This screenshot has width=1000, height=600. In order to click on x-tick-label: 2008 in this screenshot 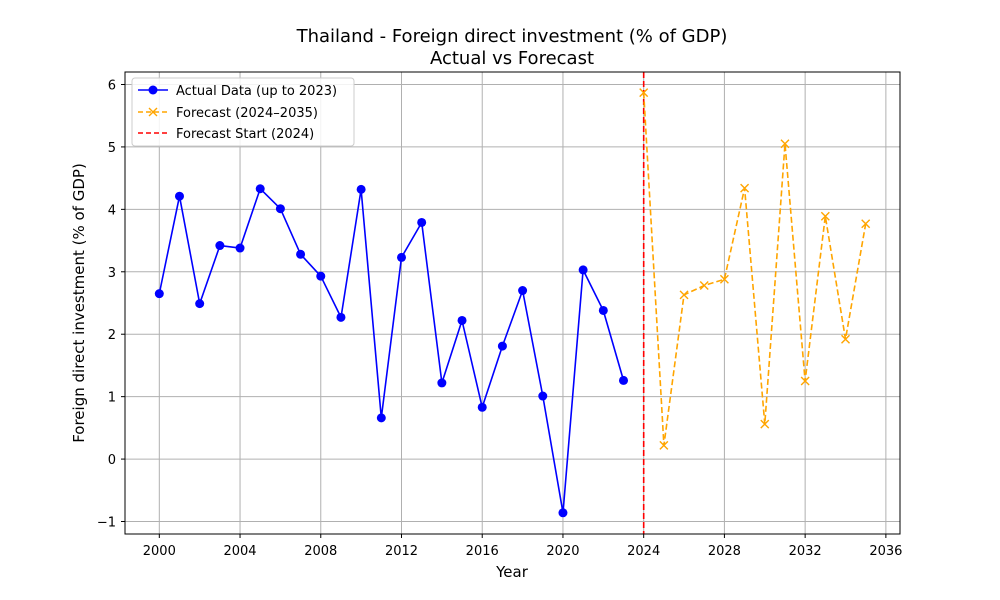, I will do `click(320, 551)`.